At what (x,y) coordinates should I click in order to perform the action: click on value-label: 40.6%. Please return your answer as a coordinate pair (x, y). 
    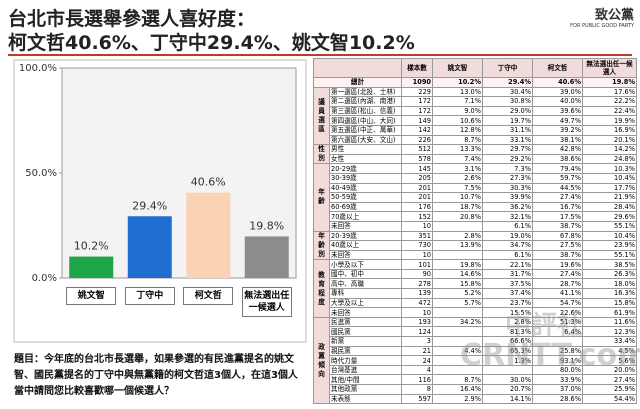
    Looking at the image, I should click on (208, 182).